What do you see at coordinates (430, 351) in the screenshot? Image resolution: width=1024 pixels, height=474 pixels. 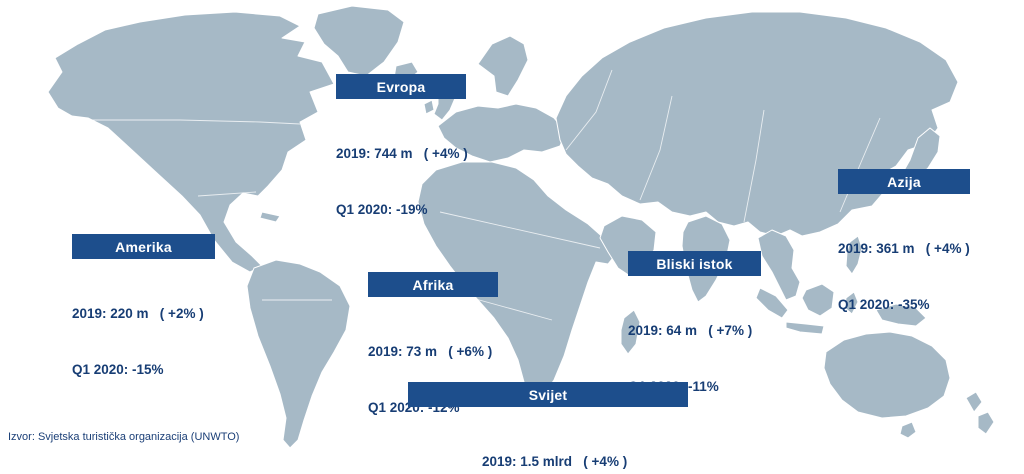 I see `stat-2019: 2019: 73 m ( +6% )` at bounding box center [430, 351].